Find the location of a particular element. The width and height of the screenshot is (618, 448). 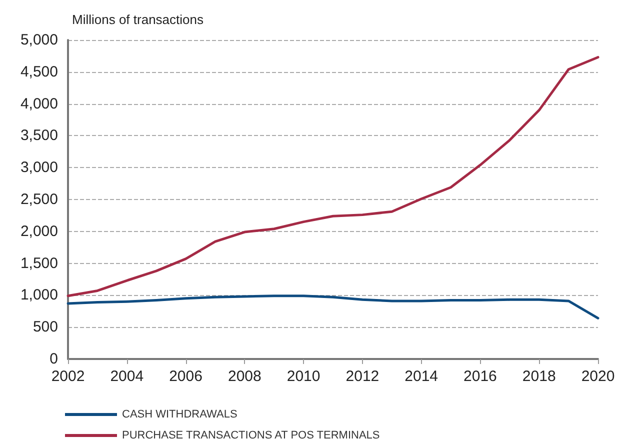

line-series is located at coordinates (333, 307).